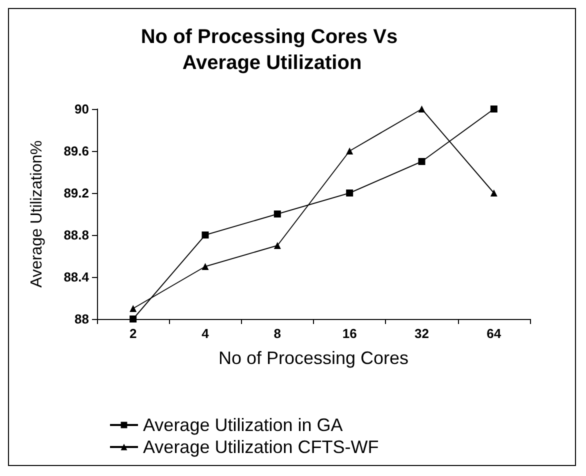 Image resolution: width=586 pixels, height=476 pixels. I want to click on y-tick-label: 89.6, so click(76, 151).